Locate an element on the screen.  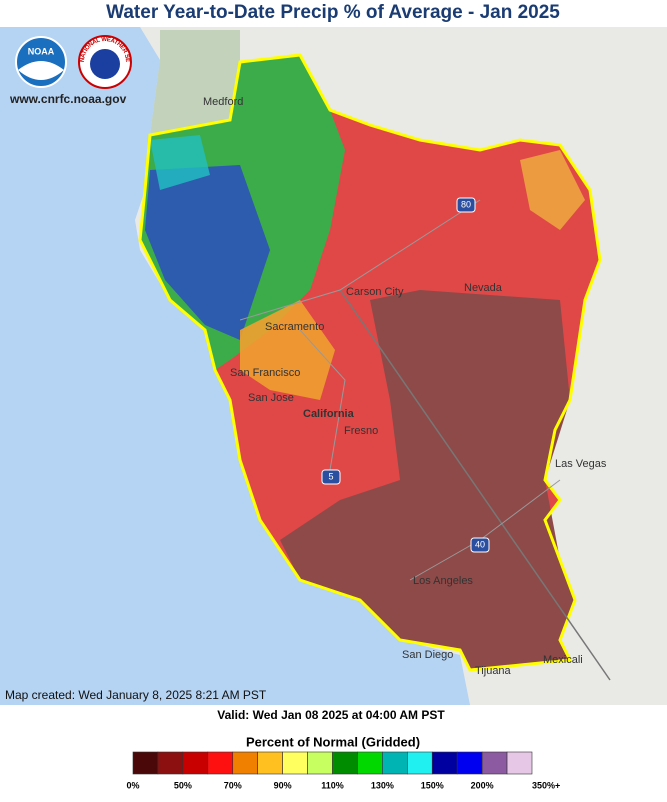
place-label: Carson City is located at coordinates (375, 292).